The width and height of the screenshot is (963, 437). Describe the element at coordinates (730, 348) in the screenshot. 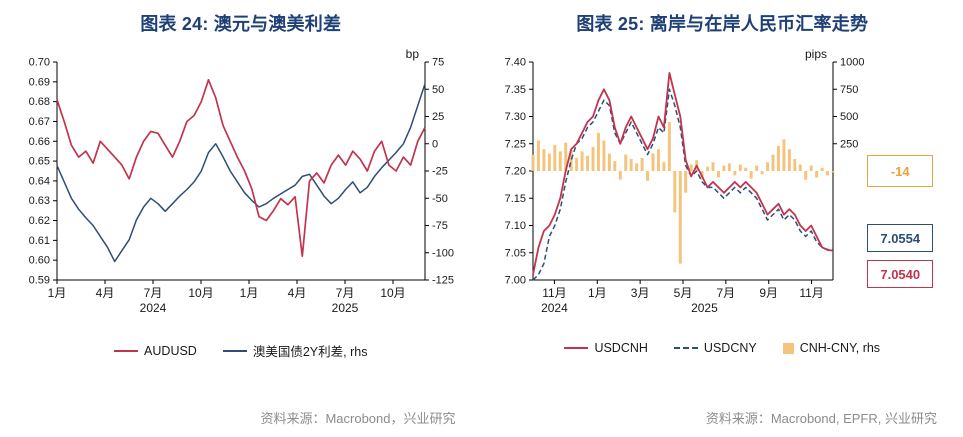

I see `legend-label-usdcny: USDCNY` at that location.